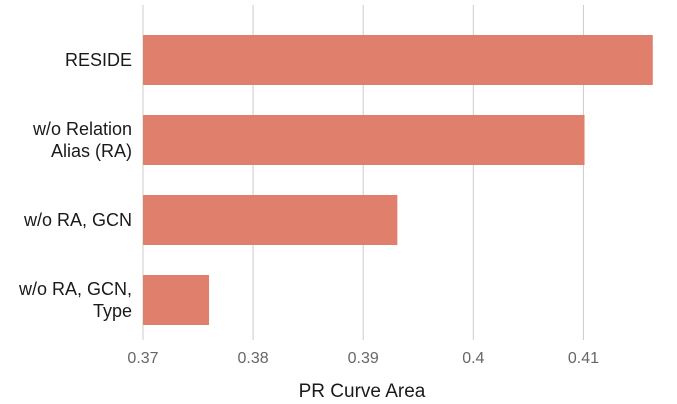 This screenshot has height=404, width=677. I want to click on x-tick-label: 0.4, so click(473, 358).